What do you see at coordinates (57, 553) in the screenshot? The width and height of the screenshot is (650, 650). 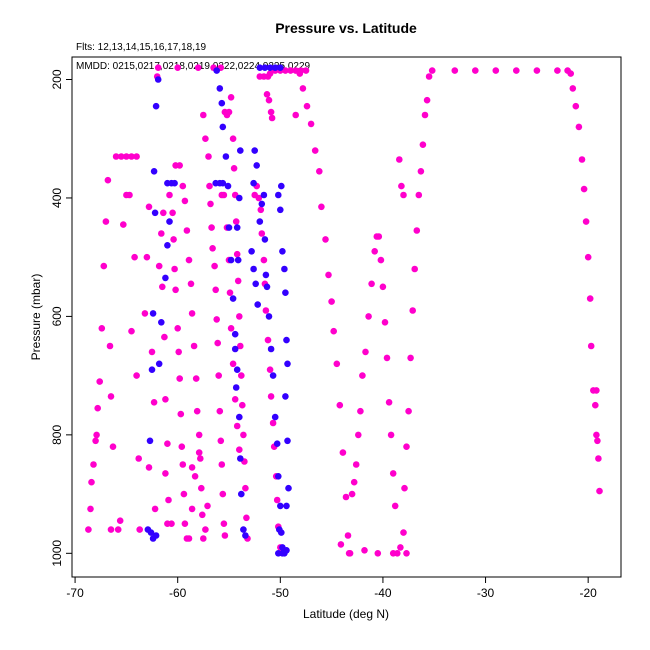 I see `y-tick-label-4: 1000` at bounding box center [57, 553].